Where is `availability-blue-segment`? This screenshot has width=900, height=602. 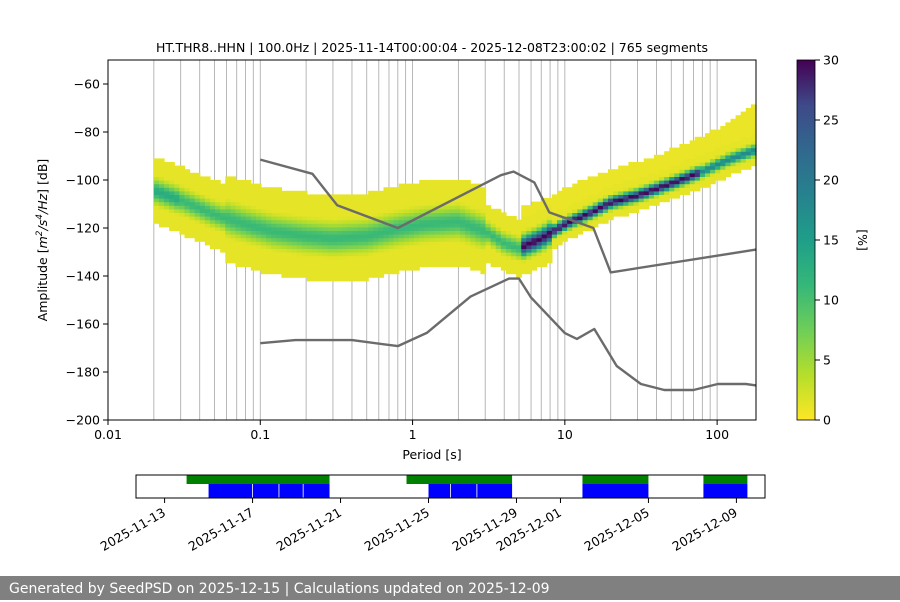 availability-blue-segment is located at coordinates (725, 491).